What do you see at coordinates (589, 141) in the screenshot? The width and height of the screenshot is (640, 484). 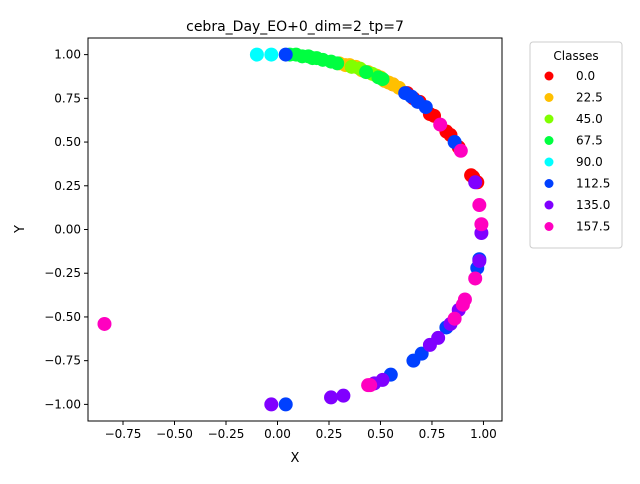 I see `legend-label: 67.5` at bounding box center [589, 141].